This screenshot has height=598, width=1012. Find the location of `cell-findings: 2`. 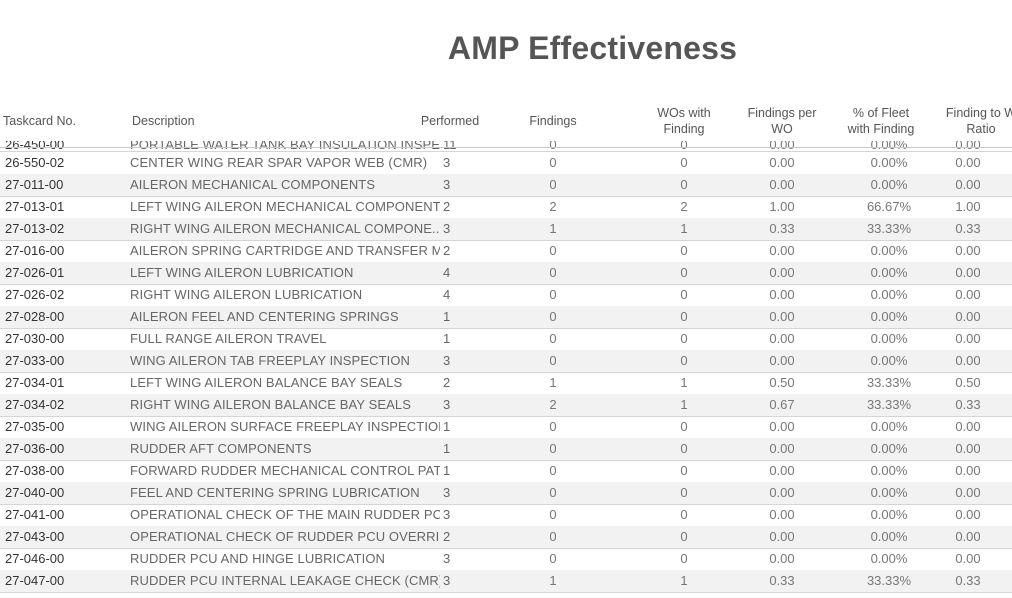

cell-findings: 2 is located at coordinates (553, 404).